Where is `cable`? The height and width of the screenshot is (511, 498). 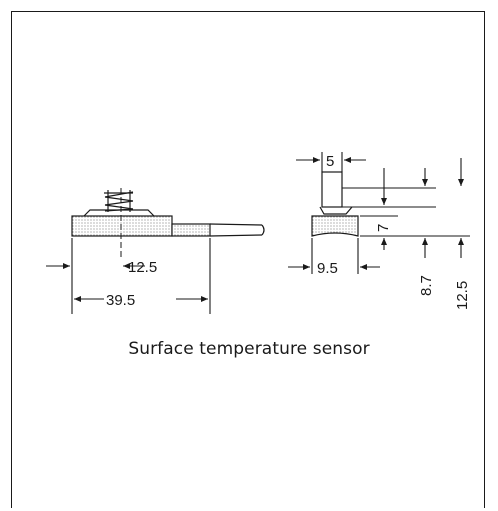
cable is located at coordinates (236, 224).